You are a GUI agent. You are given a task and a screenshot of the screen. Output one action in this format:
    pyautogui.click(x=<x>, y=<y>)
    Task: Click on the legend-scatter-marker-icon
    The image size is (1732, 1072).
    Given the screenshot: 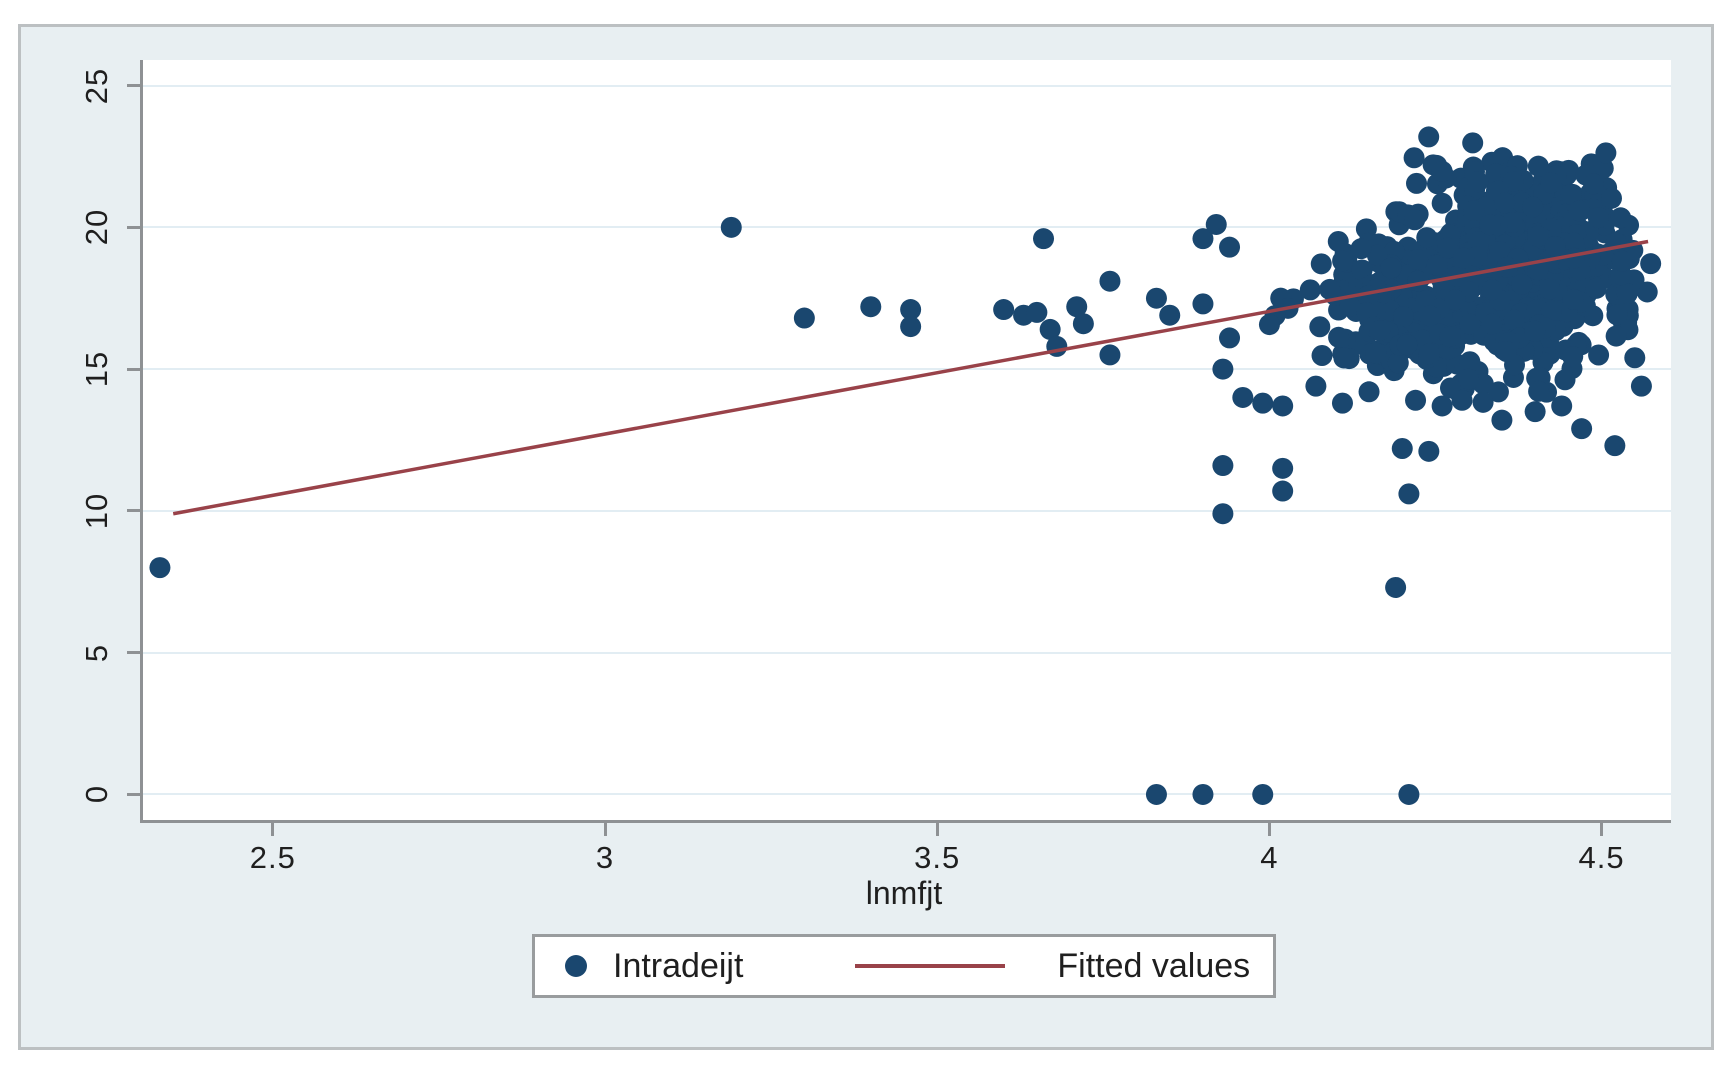 What is the action you would take?
    pyautogui.click(x=576, y=966)
    